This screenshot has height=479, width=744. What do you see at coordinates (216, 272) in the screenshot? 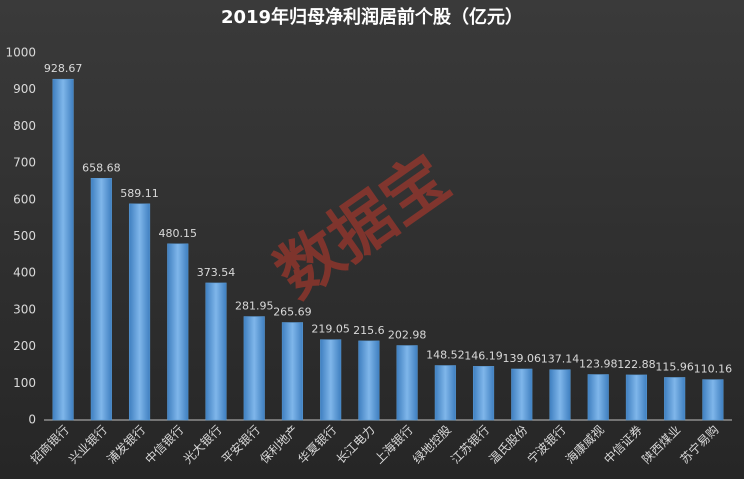
I see `value-label: 373.54` at bounding box center [216, 272].